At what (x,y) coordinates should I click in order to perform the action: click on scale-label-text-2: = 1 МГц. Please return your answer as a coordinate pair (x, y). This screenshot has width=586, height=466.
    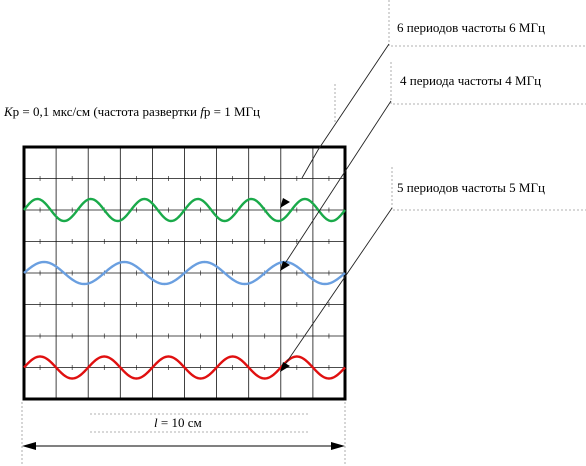
    Looking at the image, I should click on (235, 111).